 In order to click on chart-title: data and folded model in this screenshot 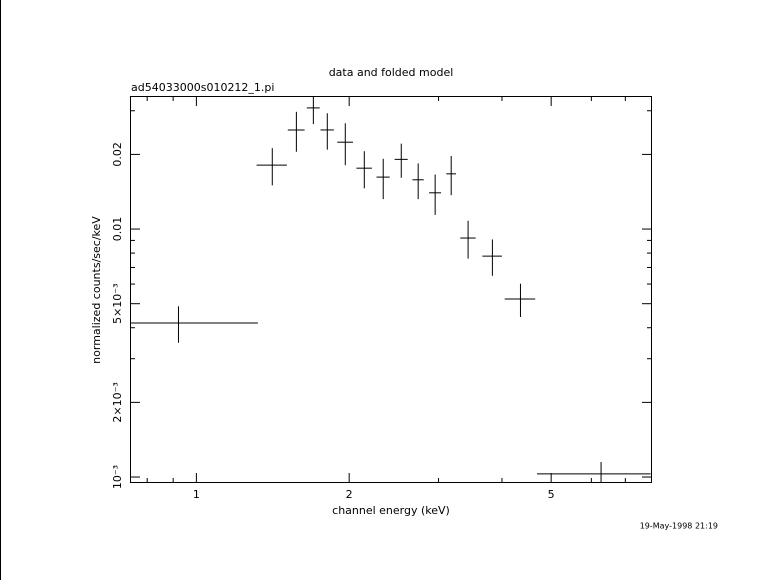, I will do `click(391, 72)`.